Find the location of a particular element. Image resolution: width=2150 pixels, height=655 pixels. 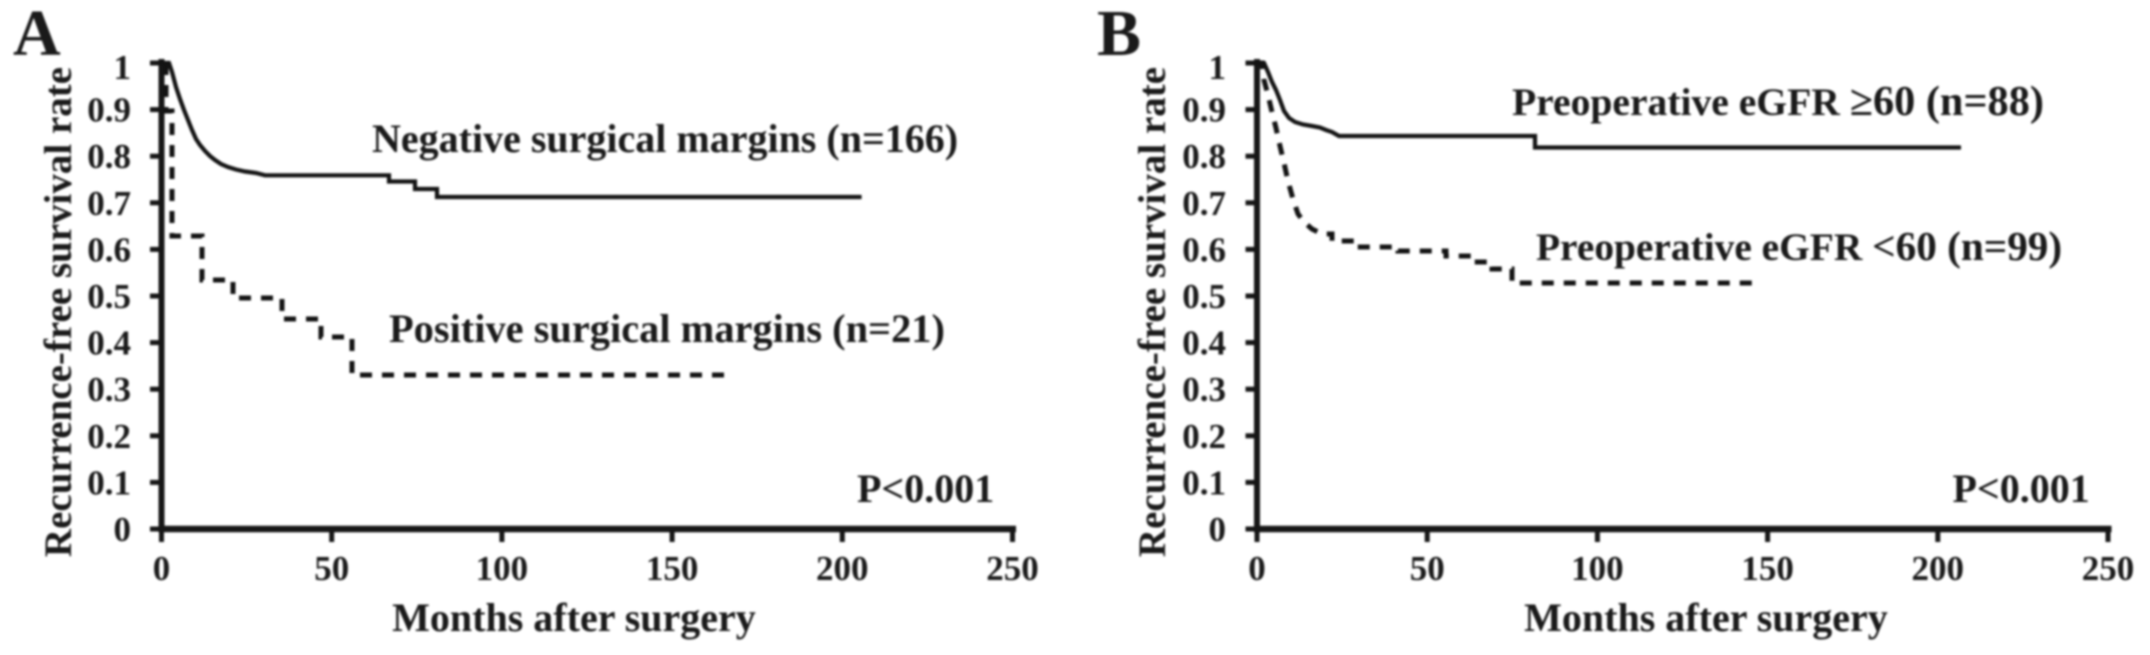

svg-text:Negative surgical margins (n=1: Negative surgical margins (n=166) is located at coordinates (665, 138).